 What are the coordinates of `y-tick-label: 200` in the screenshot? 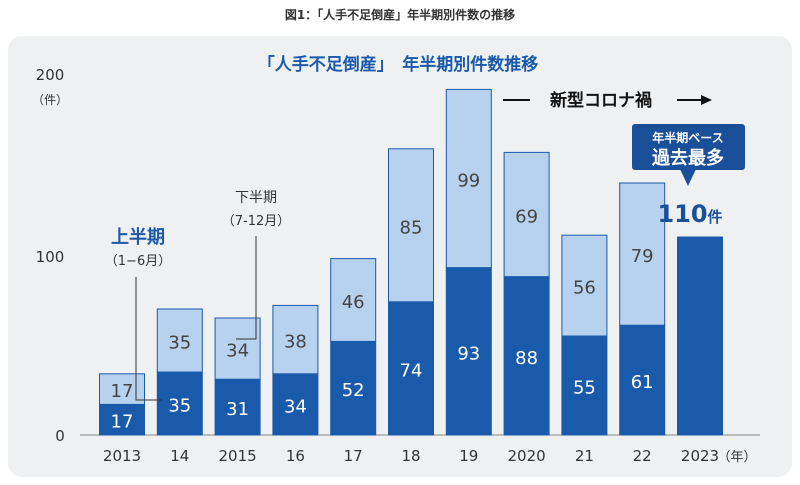 It's located at (50, 75).